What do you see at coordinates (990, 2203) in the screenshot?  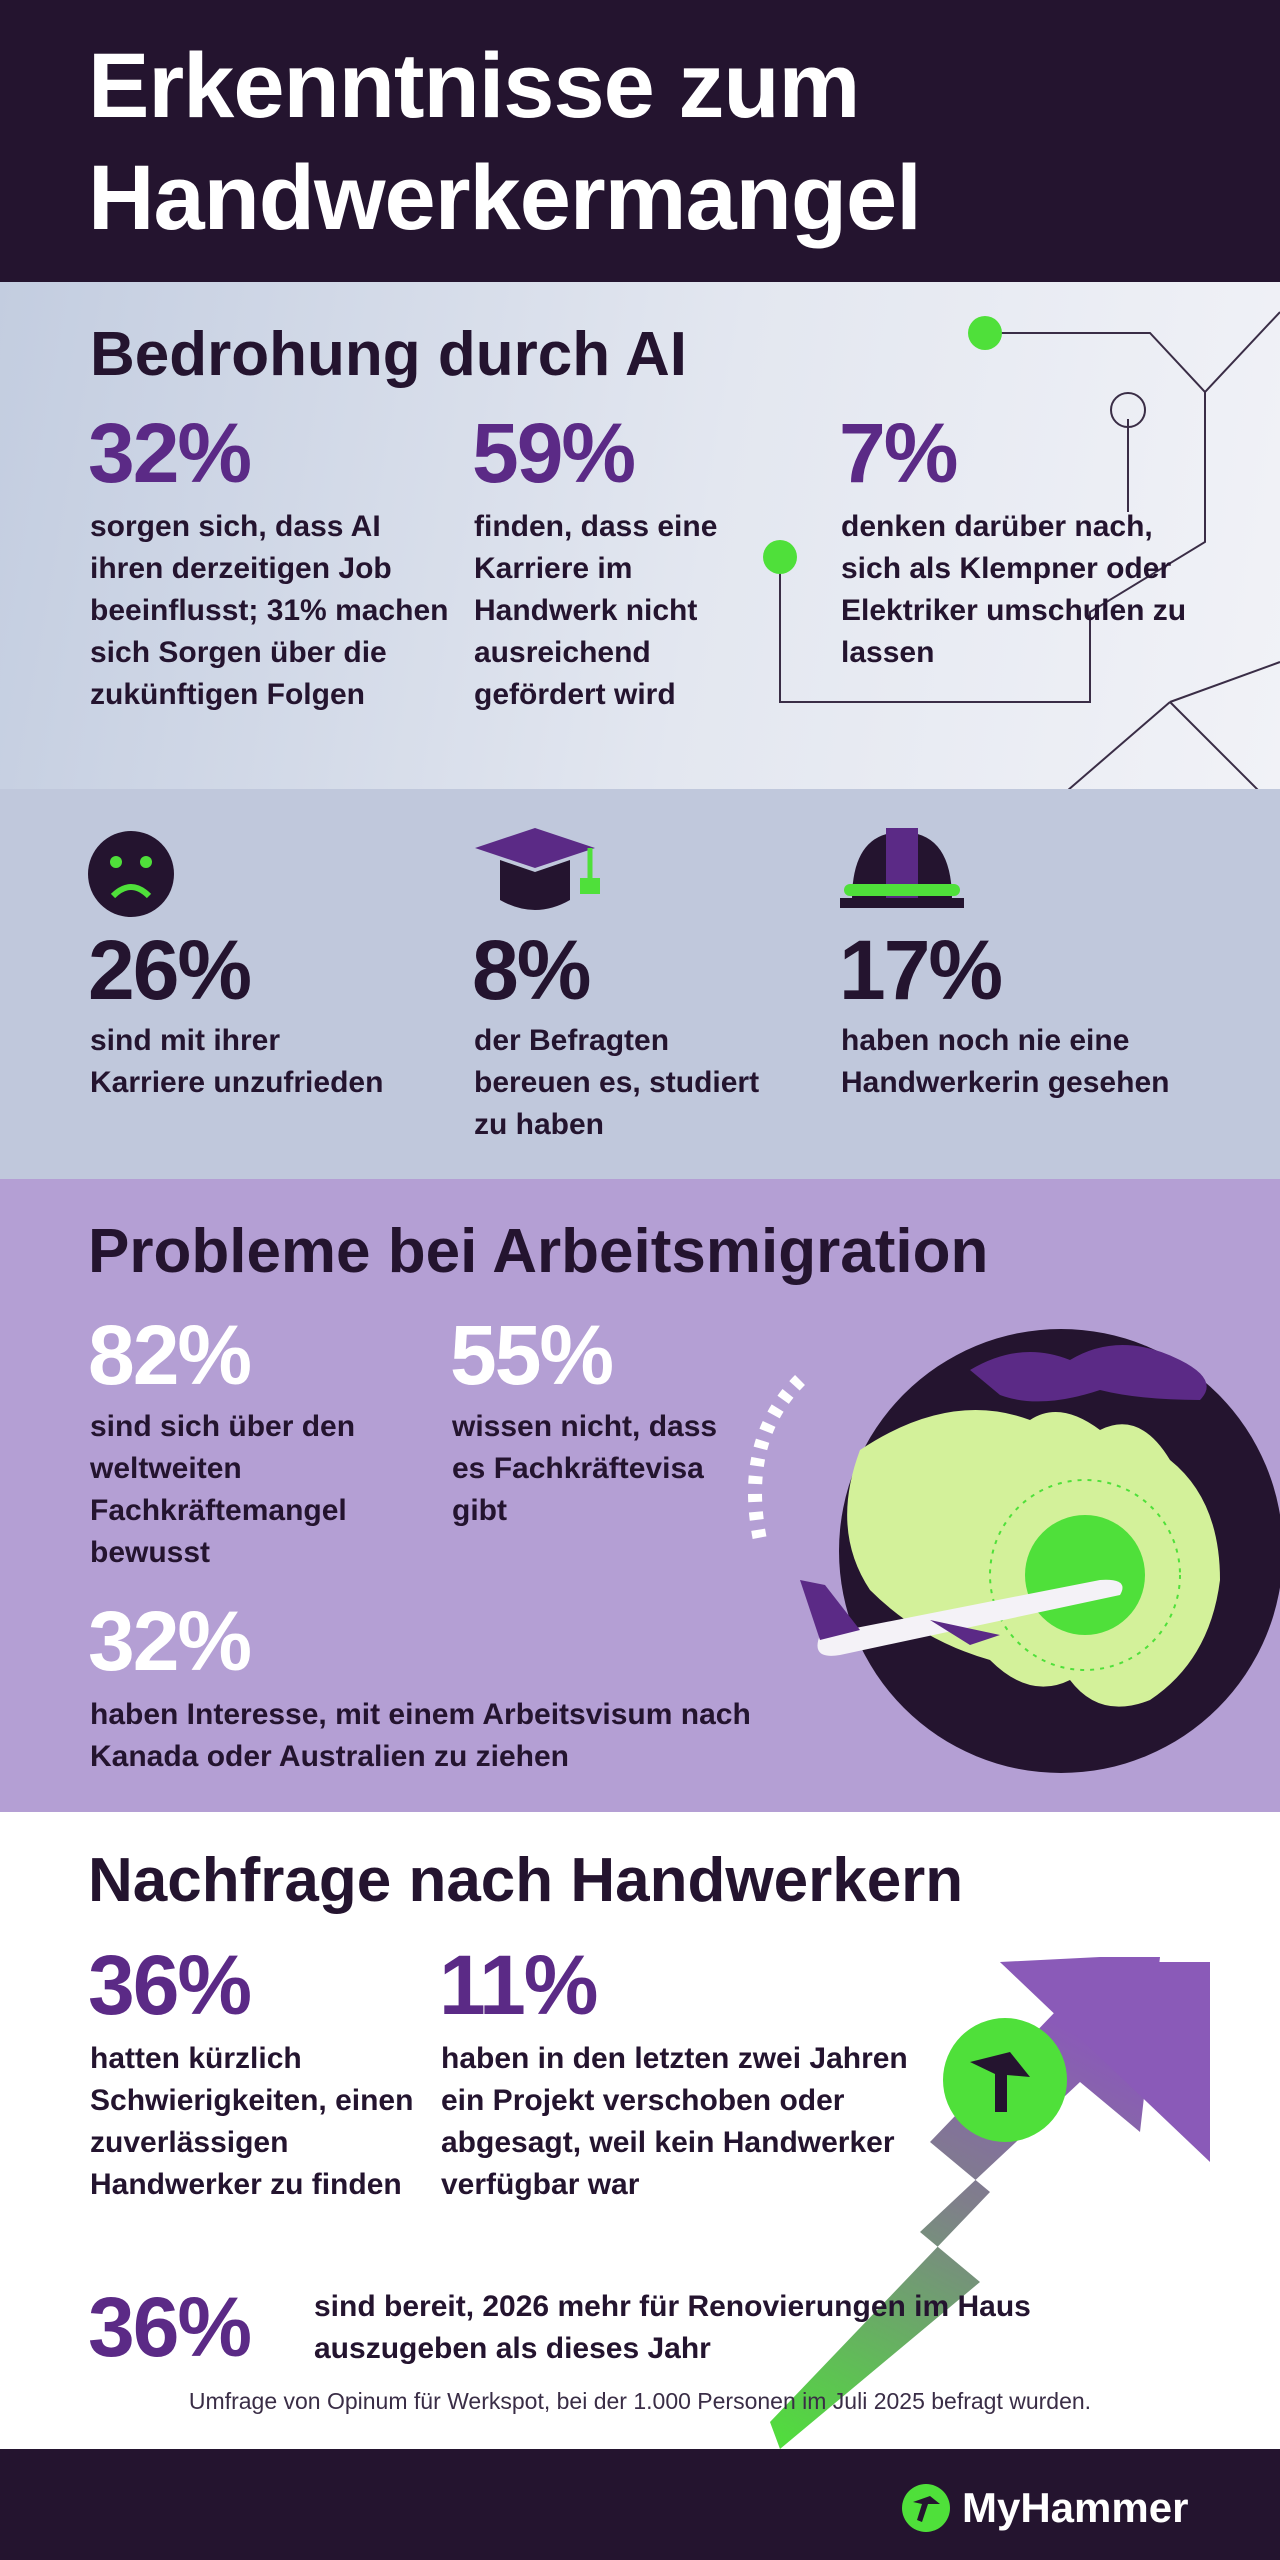 I see `arrow-illustration` at bounding box center [990, 2203].